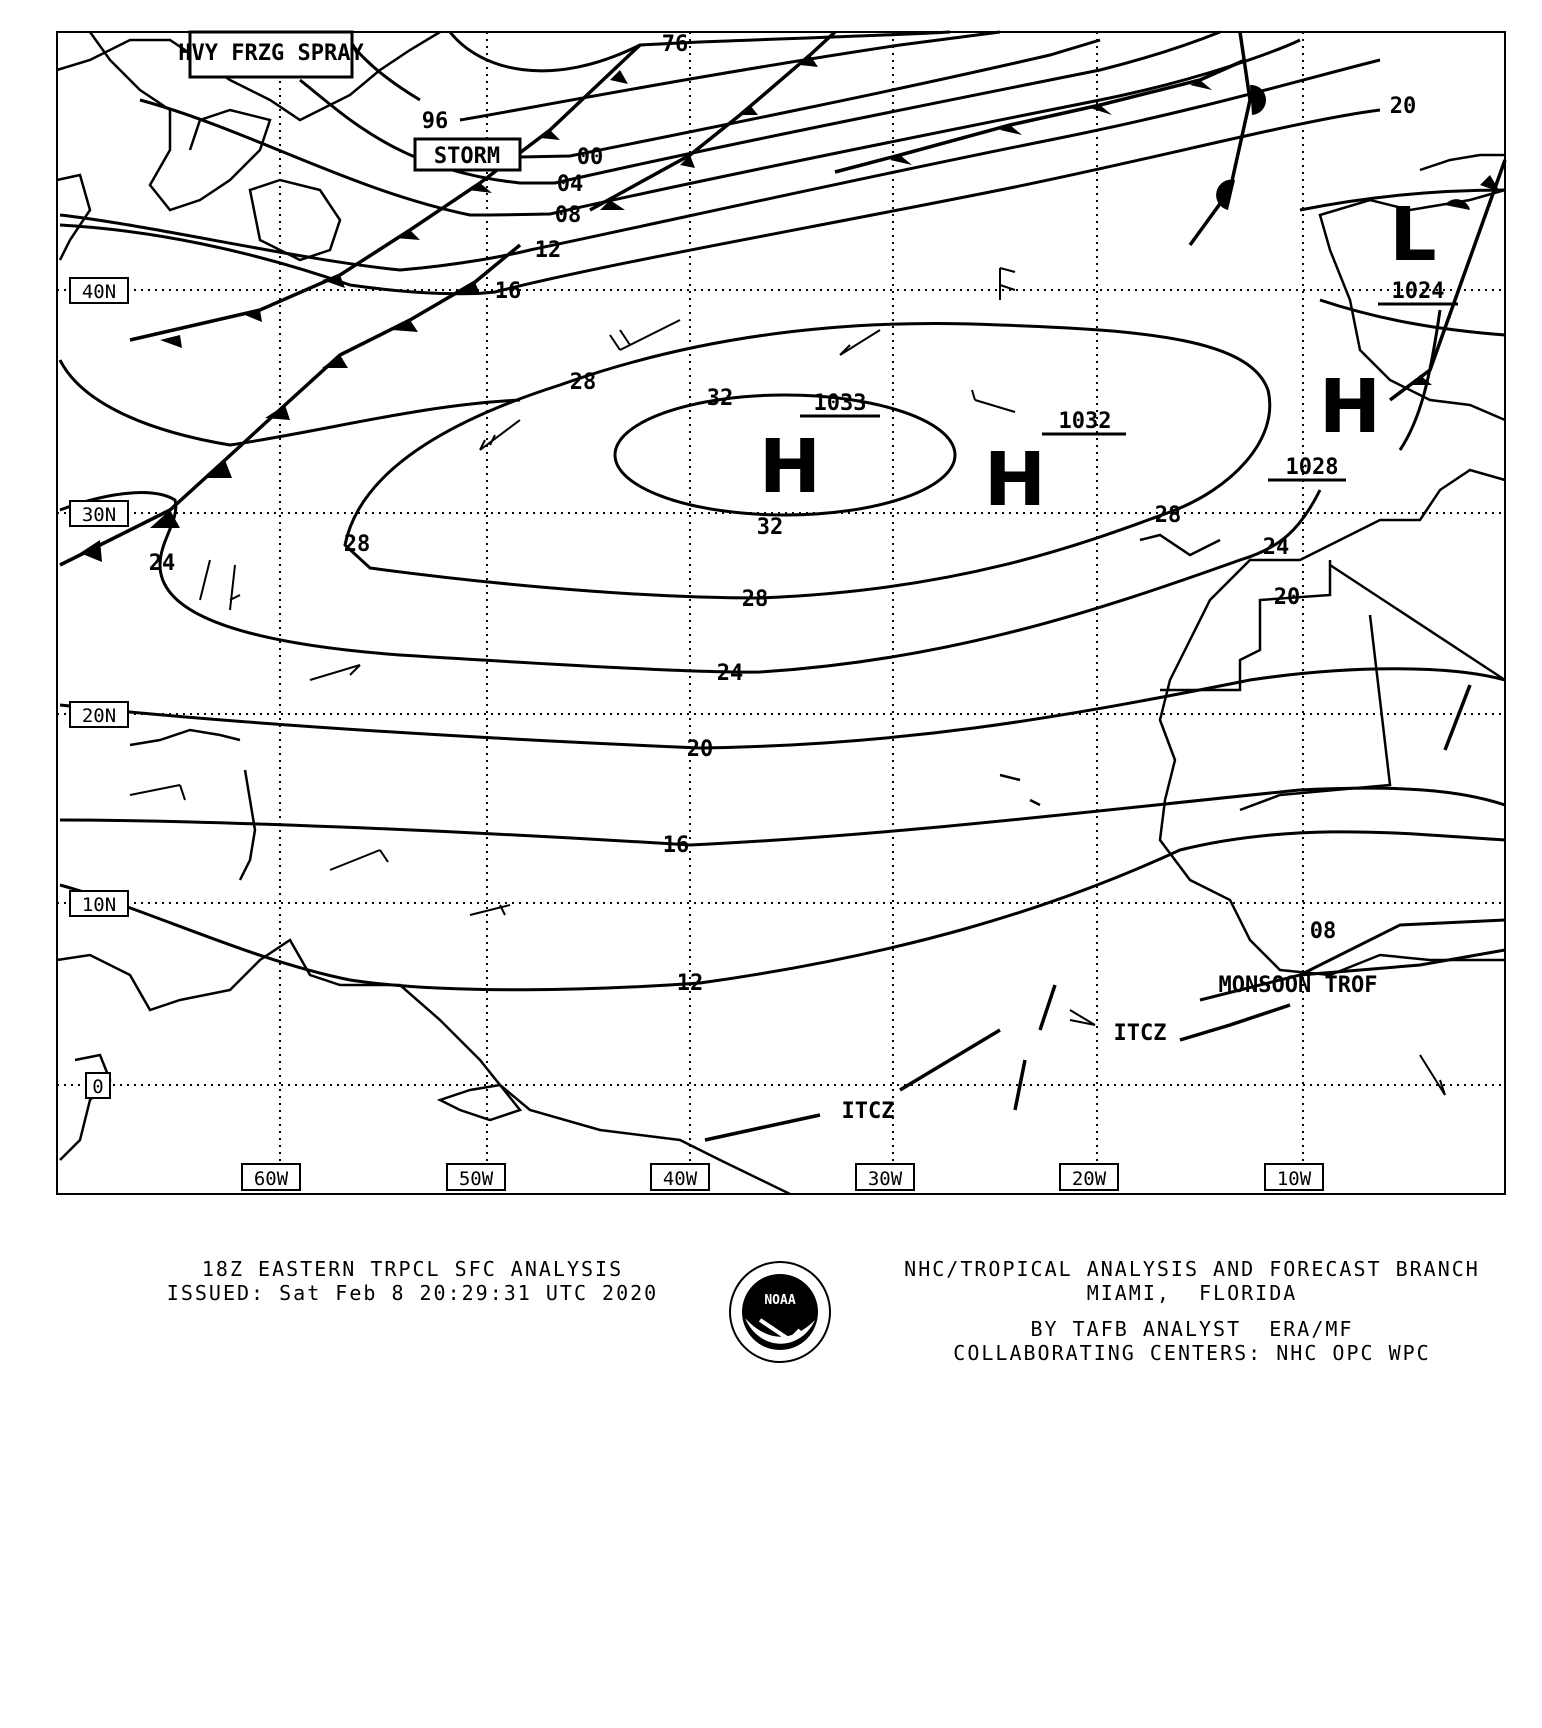  Describe the element at coordinates (720, 202) in the screenshot. I see `isobar-1016-north` at that location.